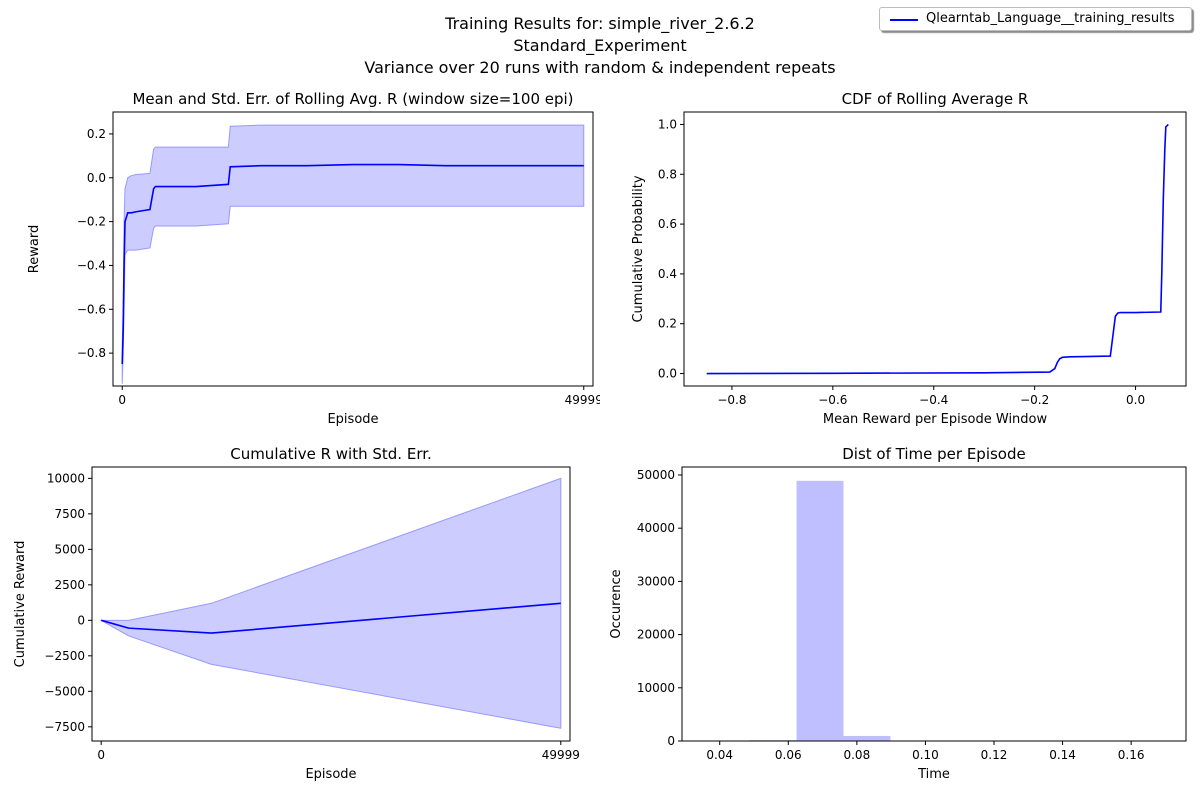 This screenshot has height=800, width=1200. Describe the element at coordinates (69, 549) in the screenshot. I see `y-tick-label: 5000` at that location.